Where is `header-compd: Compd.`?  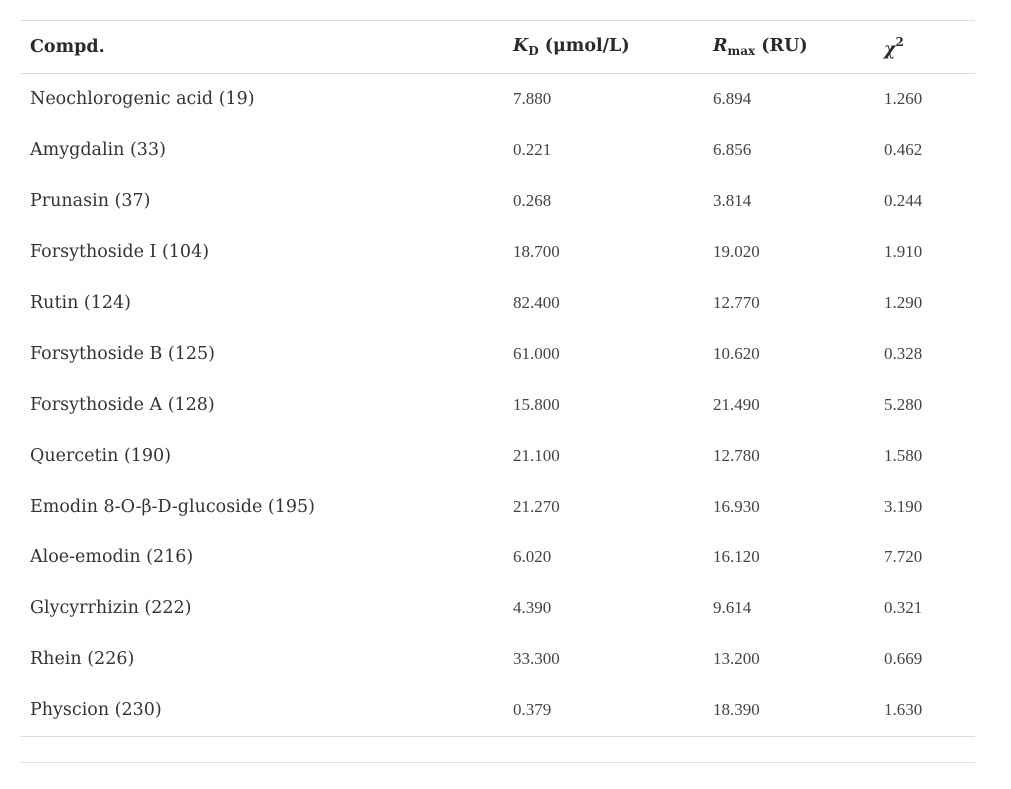
header-compd: Compd. is located at coordinates (262, 47).